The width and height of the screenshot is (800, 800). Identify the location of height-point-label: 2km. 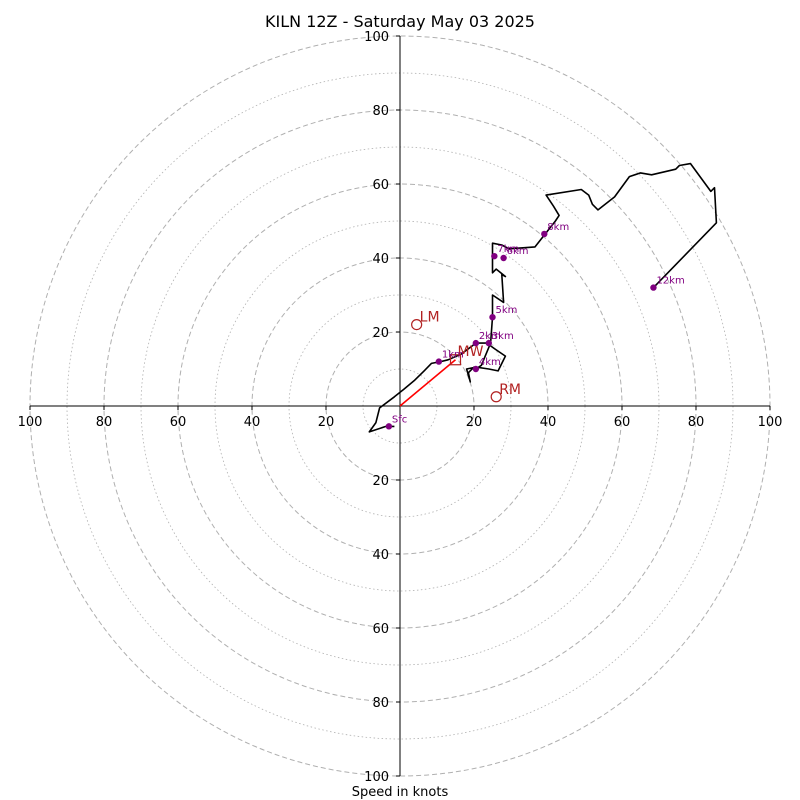
(490, 336).